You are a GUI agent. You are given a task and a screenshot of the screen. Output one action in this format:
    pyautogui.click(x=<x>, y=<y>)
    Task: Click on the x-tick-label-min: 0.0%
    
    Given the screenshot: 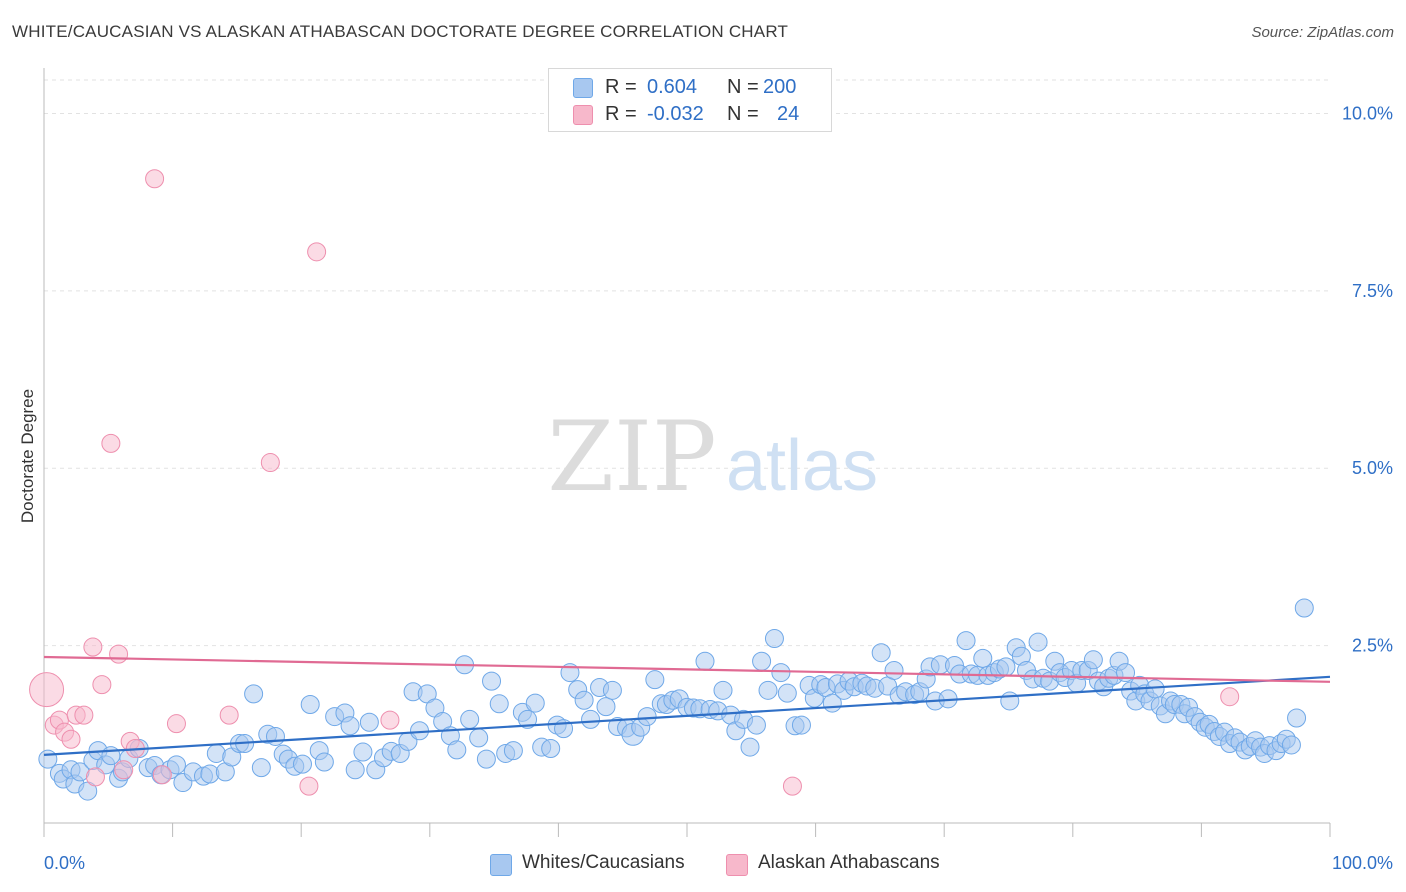 What is the action you would take?
    pyautogui.click(x=64, y=863)
    